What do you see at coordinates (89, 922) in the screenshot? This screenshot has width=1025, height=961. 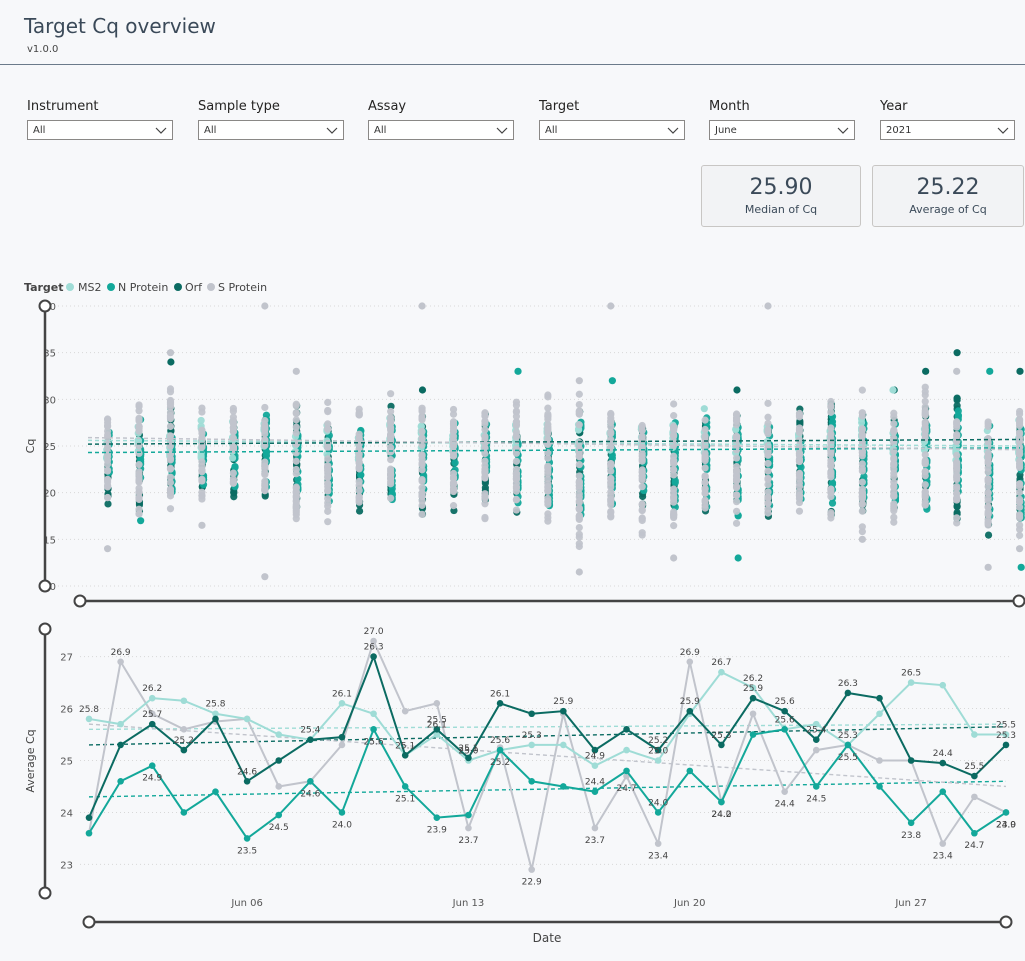 I see `line-x-zoom-handle-left` at bounding box center [89, 922].